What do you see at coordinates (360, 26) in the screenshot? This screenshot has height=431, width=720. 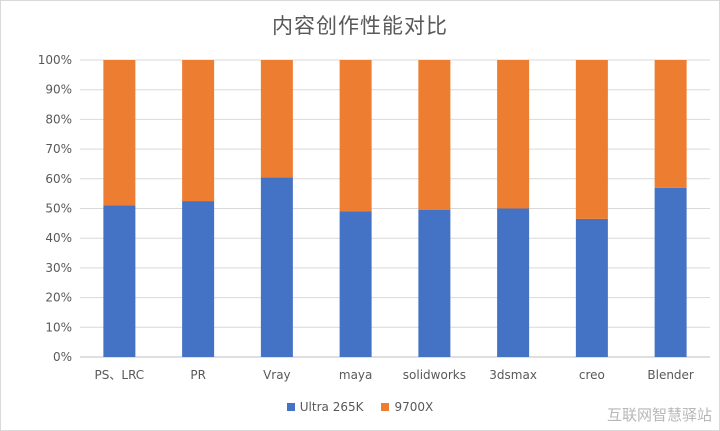 I see `chart-title: 内容创作性能对比` at bounding box center [360, 26].